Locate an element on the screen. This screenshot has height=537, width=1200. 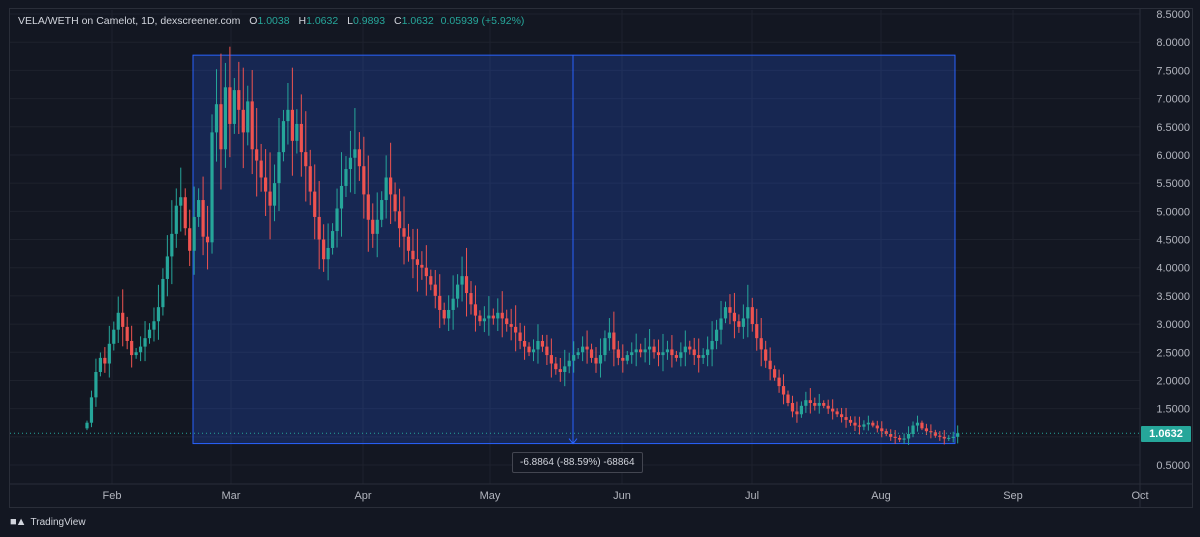
footer: ■▲ TradingView is located at coordinates (48, 522).